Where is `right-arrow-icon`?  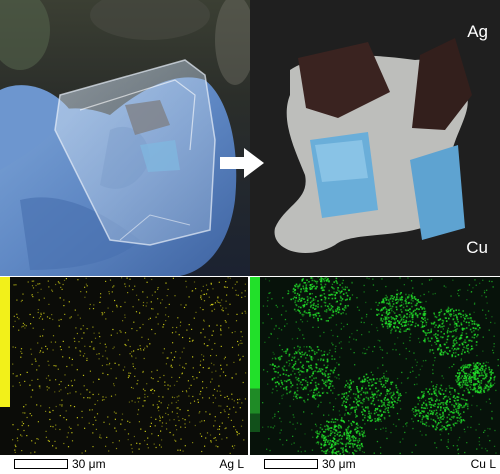 right-arrow-icon is located at coordinates (242, 163).